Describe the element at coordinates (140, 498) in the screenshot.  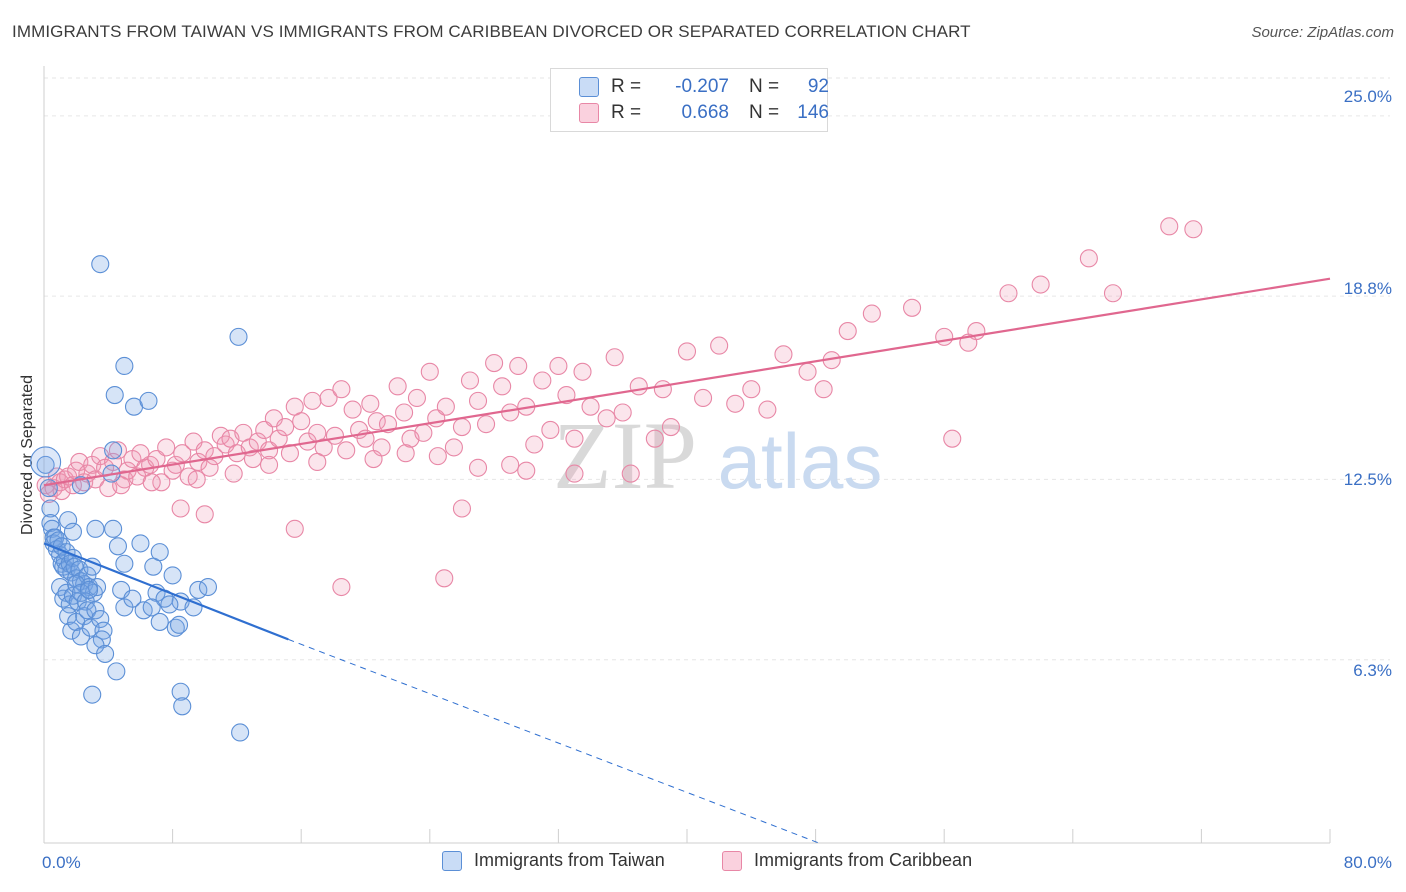
I see `series-taiwan-points` at that location.